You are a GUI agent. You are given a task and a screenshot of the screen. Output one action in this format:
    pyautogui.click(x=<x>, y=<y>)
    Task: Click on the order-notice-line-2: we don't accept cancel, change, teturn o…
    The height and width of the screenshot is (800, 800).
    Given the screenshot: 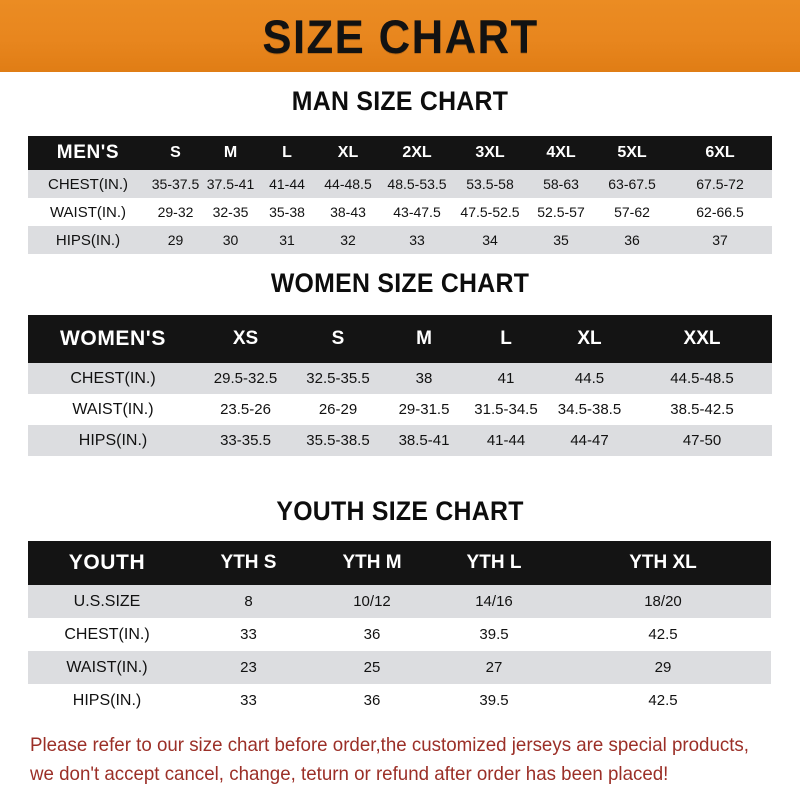 What is the action you would take?
    pyautogui.click(x=349, y=774)
    